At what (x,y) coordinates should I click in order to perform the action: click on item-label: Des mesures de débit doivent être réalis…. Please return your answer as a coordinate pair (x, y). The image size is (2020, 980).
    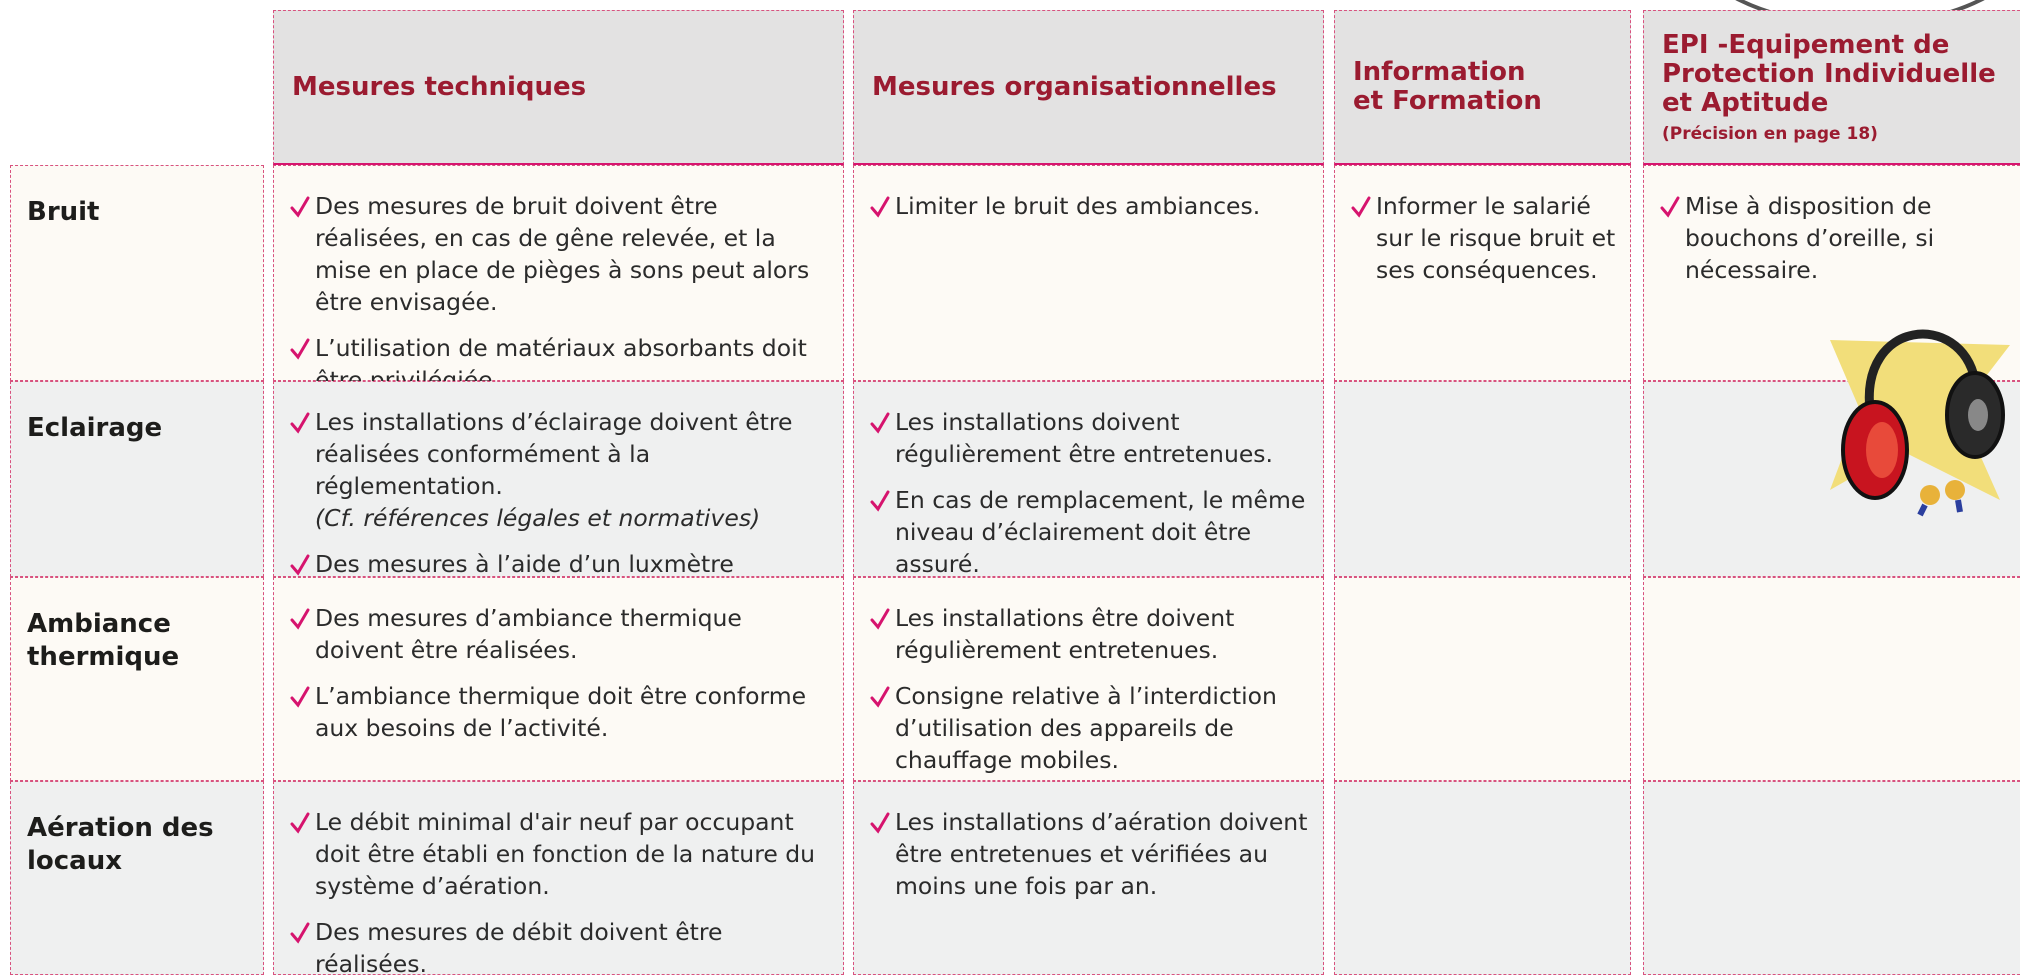
    Looking at the image, I should click on (519, 948).